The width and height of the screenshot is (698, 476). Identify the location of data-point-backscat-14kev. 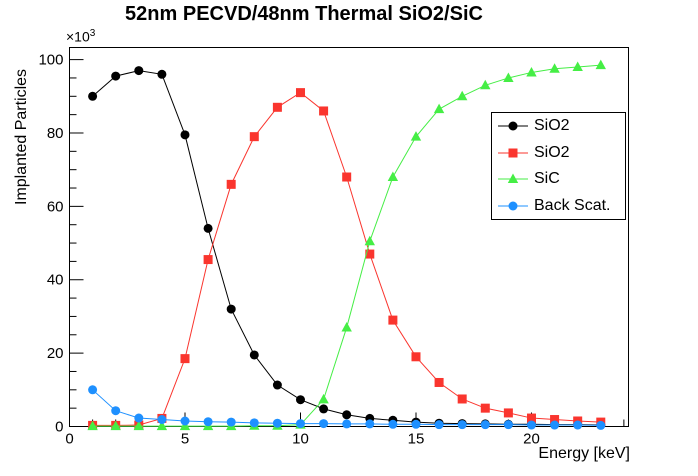
(393, 424).